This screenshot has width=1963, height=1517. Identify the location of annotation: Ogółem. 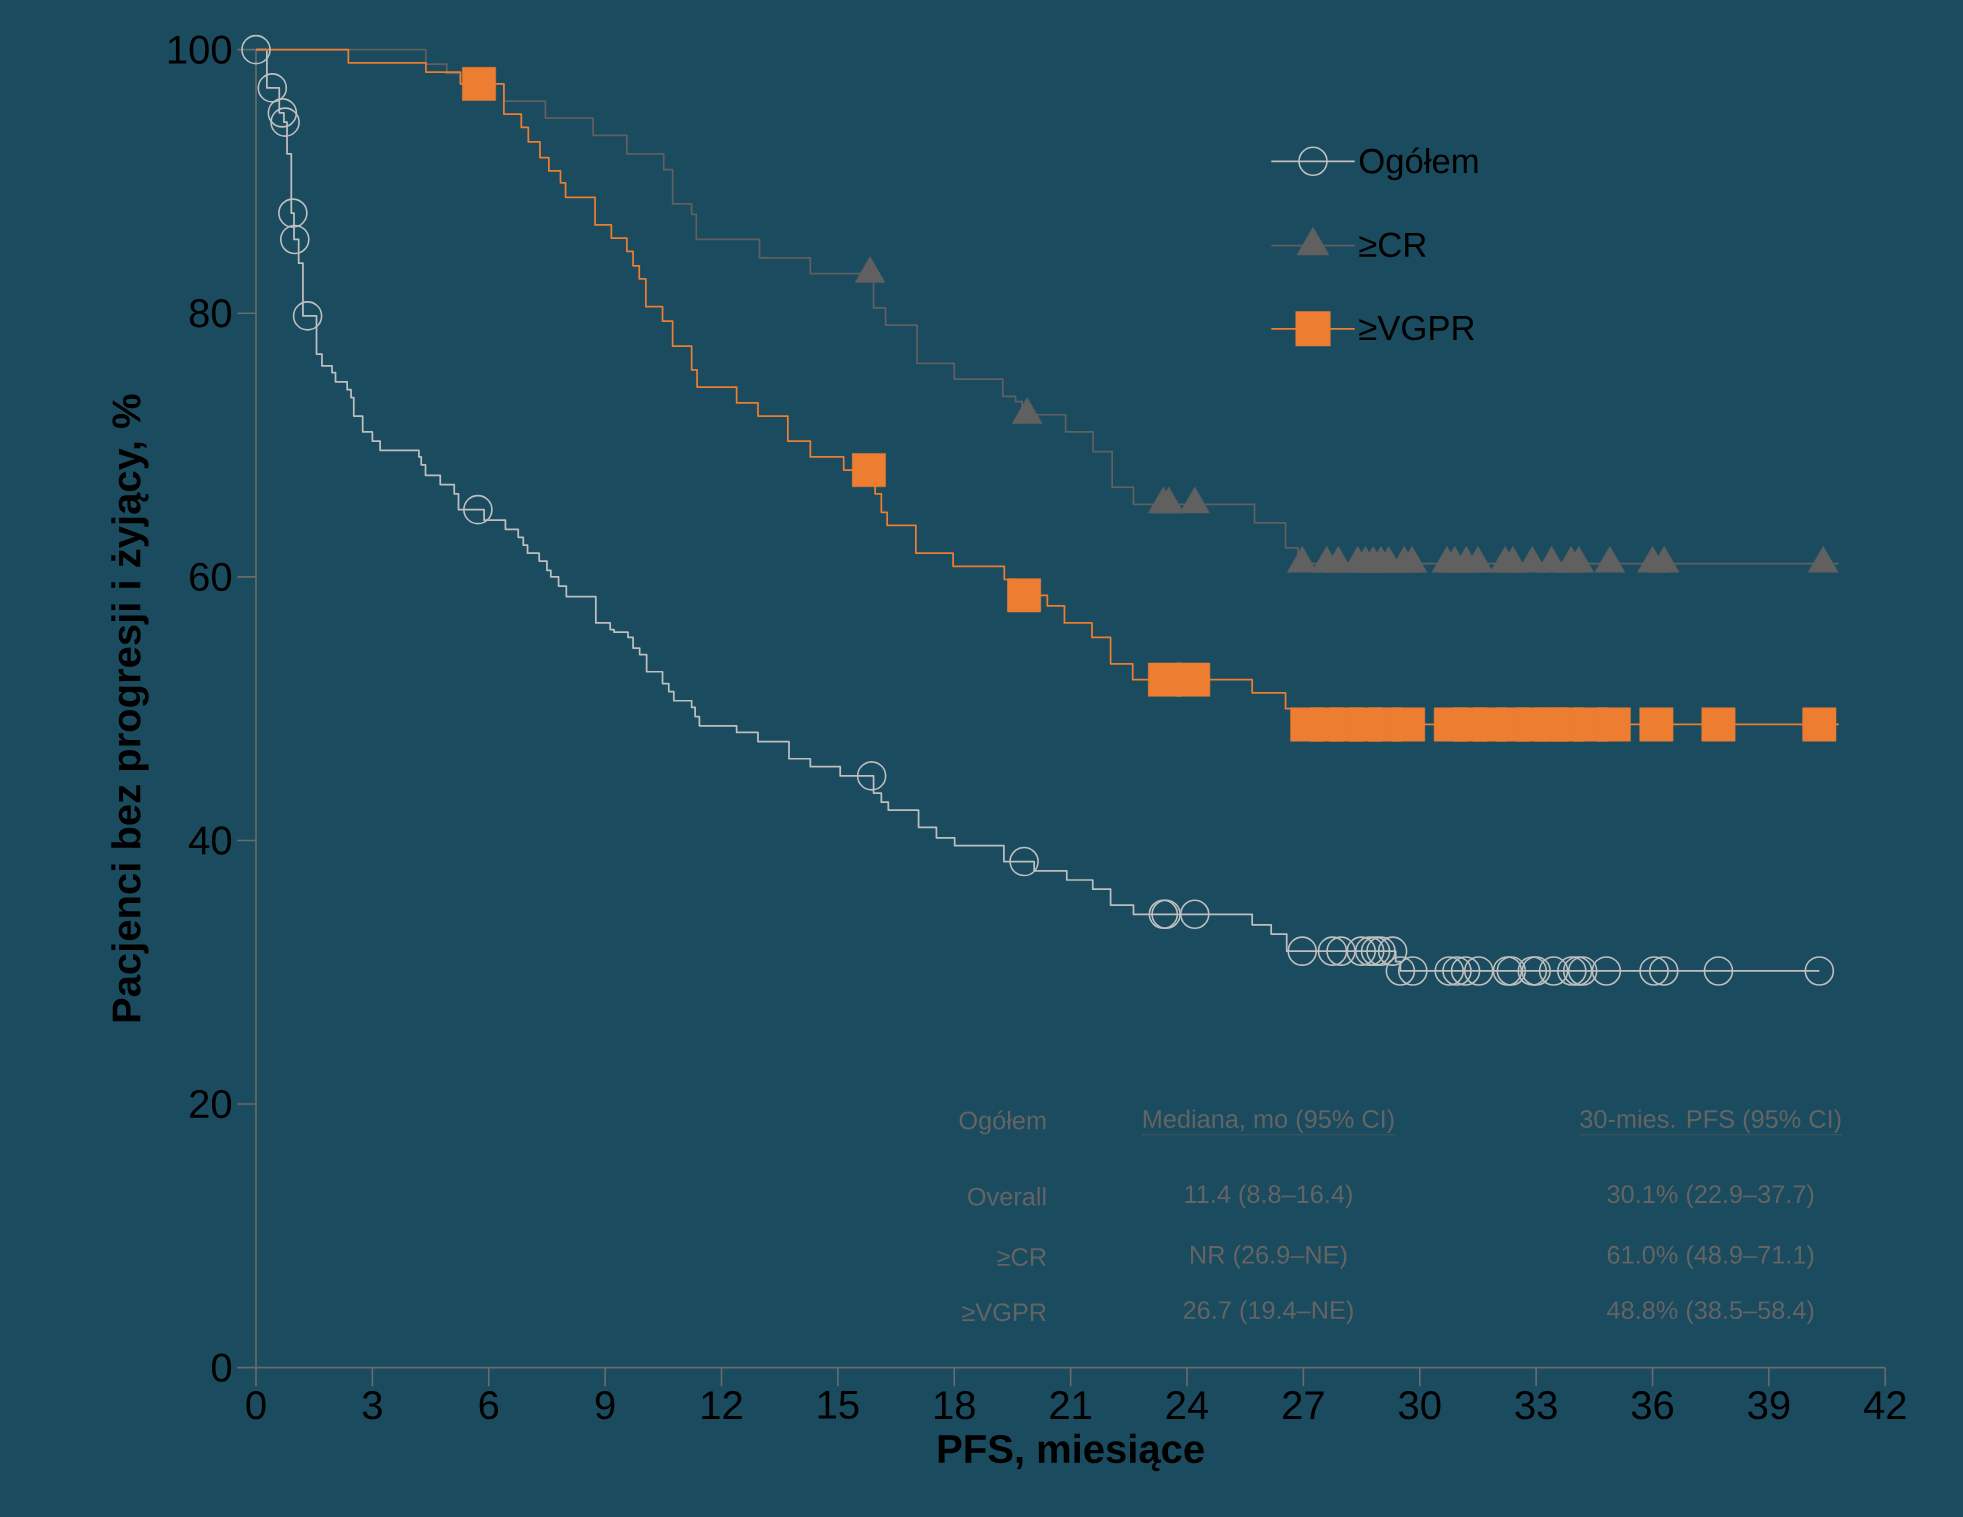
(1002, 1122).